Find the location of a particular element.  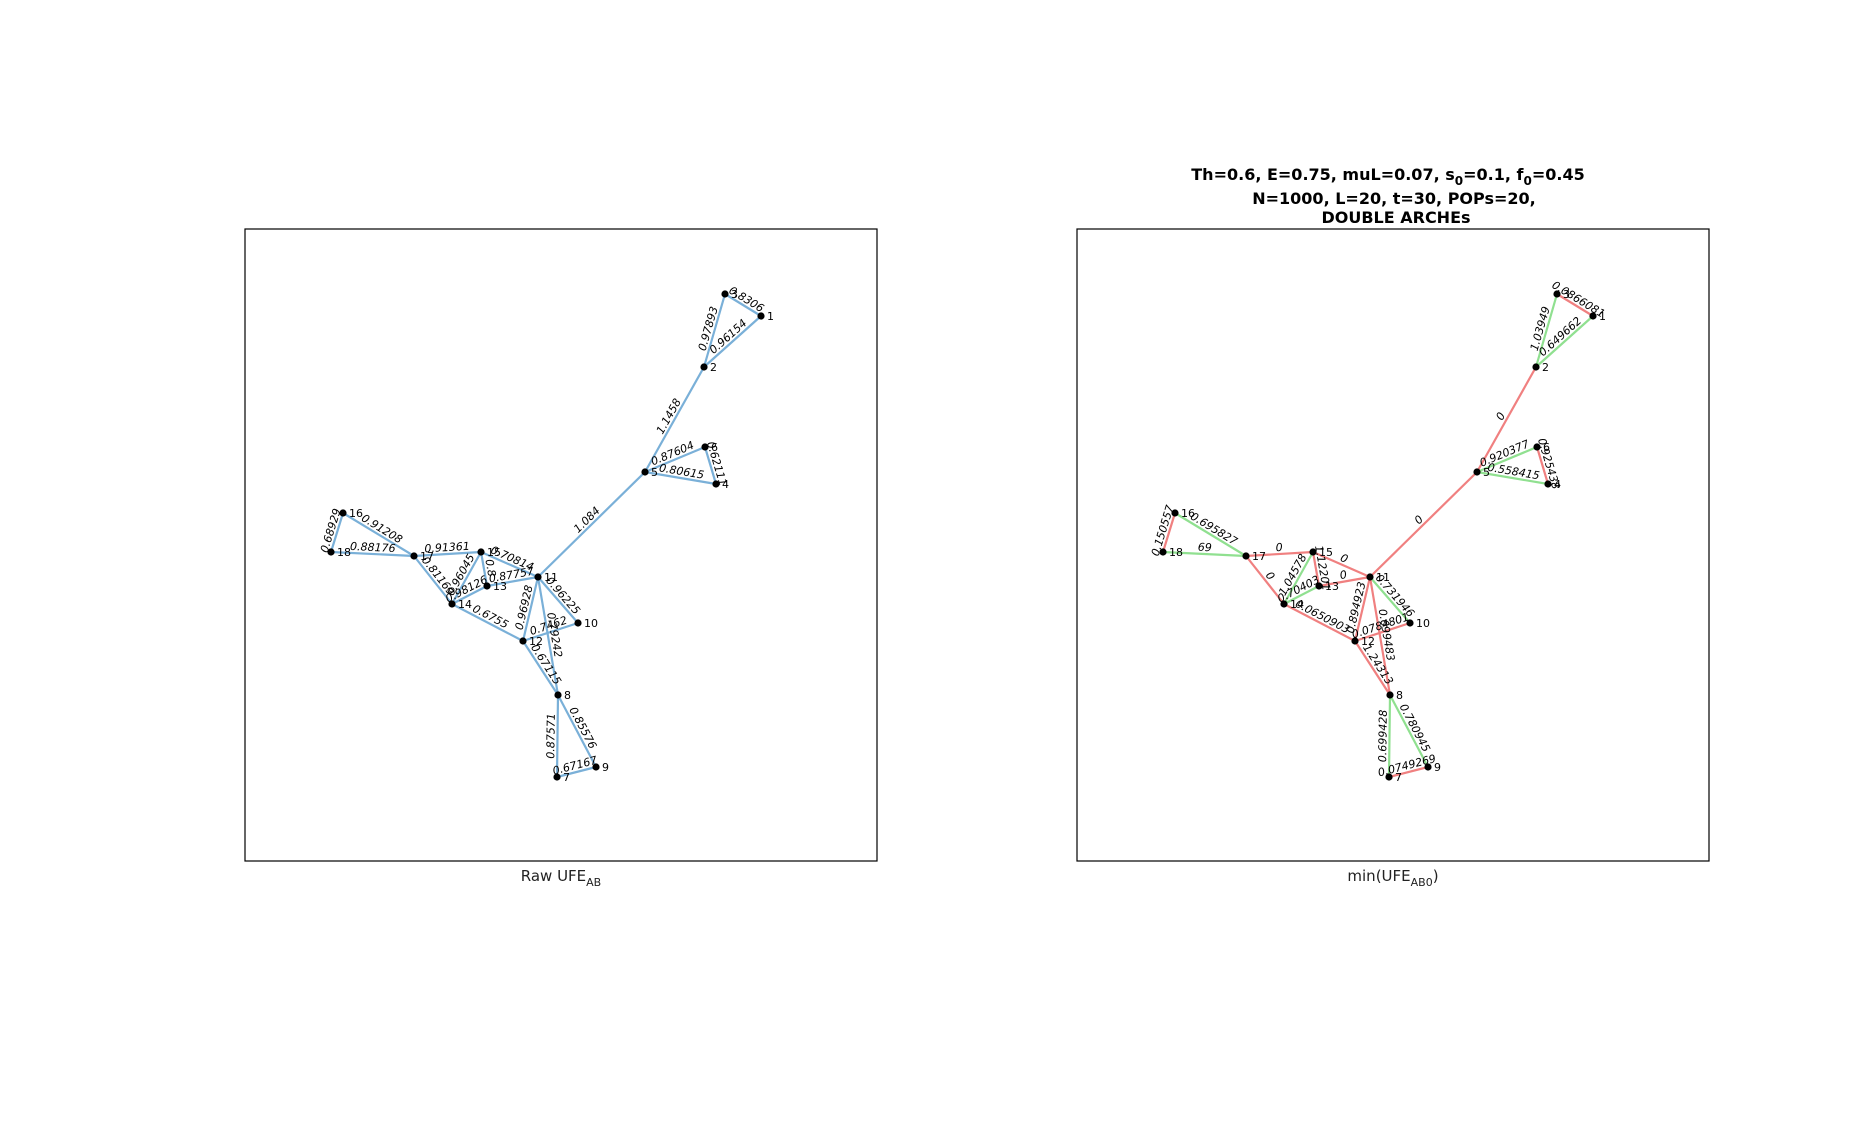

right-node-label-10: 10 is located at coordinates (1423, 623).